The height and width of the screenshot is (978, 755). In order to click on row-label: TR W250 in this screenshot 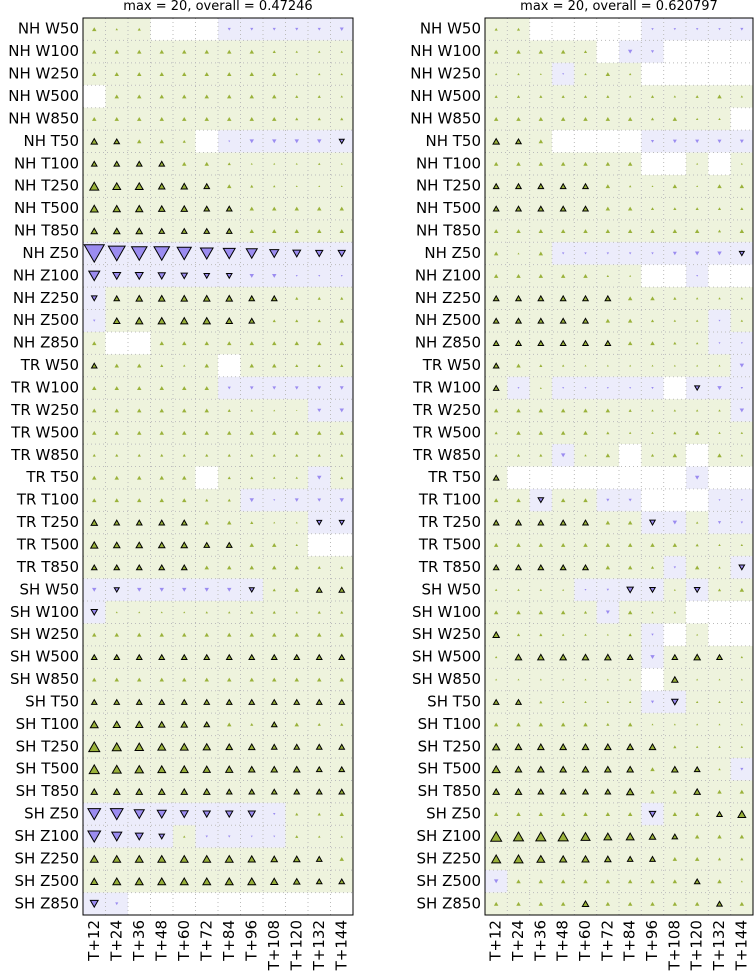, I will do `click(44, 410)`.